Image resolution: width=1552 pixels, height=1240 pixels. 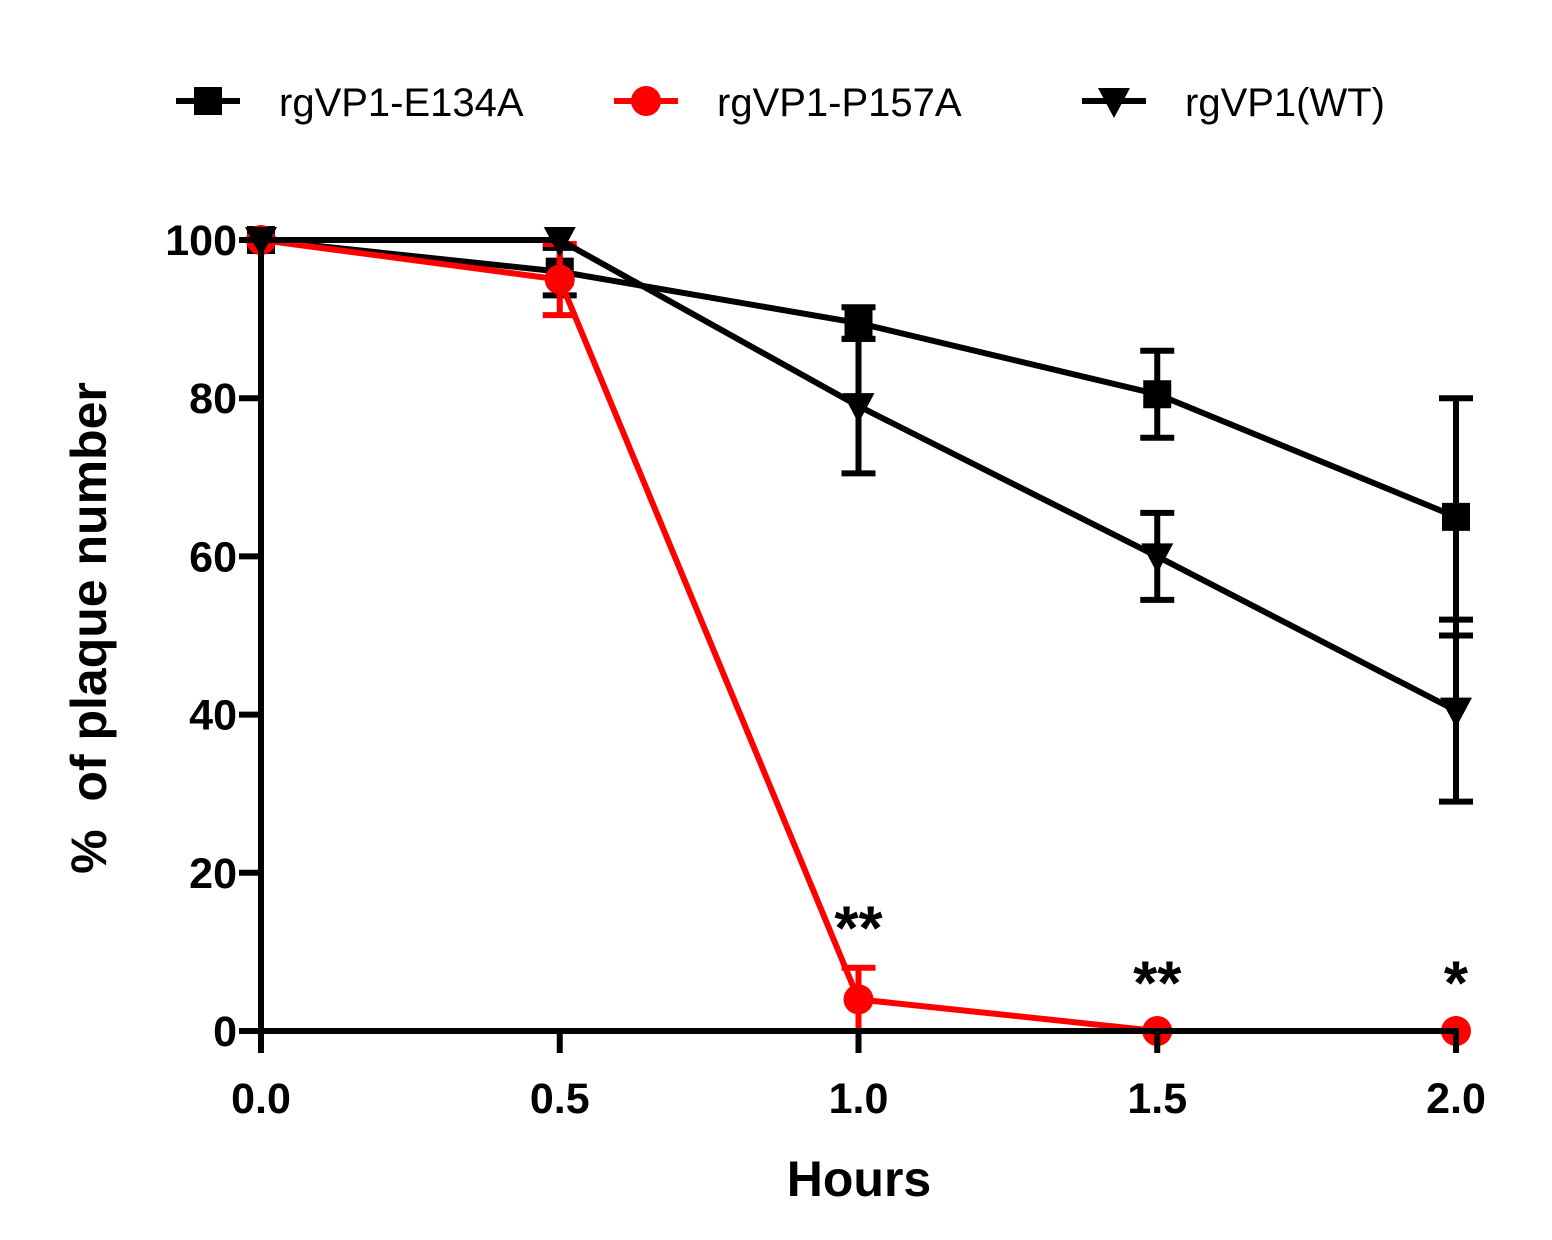 What do you see at coordinates (401, 103) in the screenshot?
I see `legend-label: rgVP1-E134A` at bounding box center [401, 103].